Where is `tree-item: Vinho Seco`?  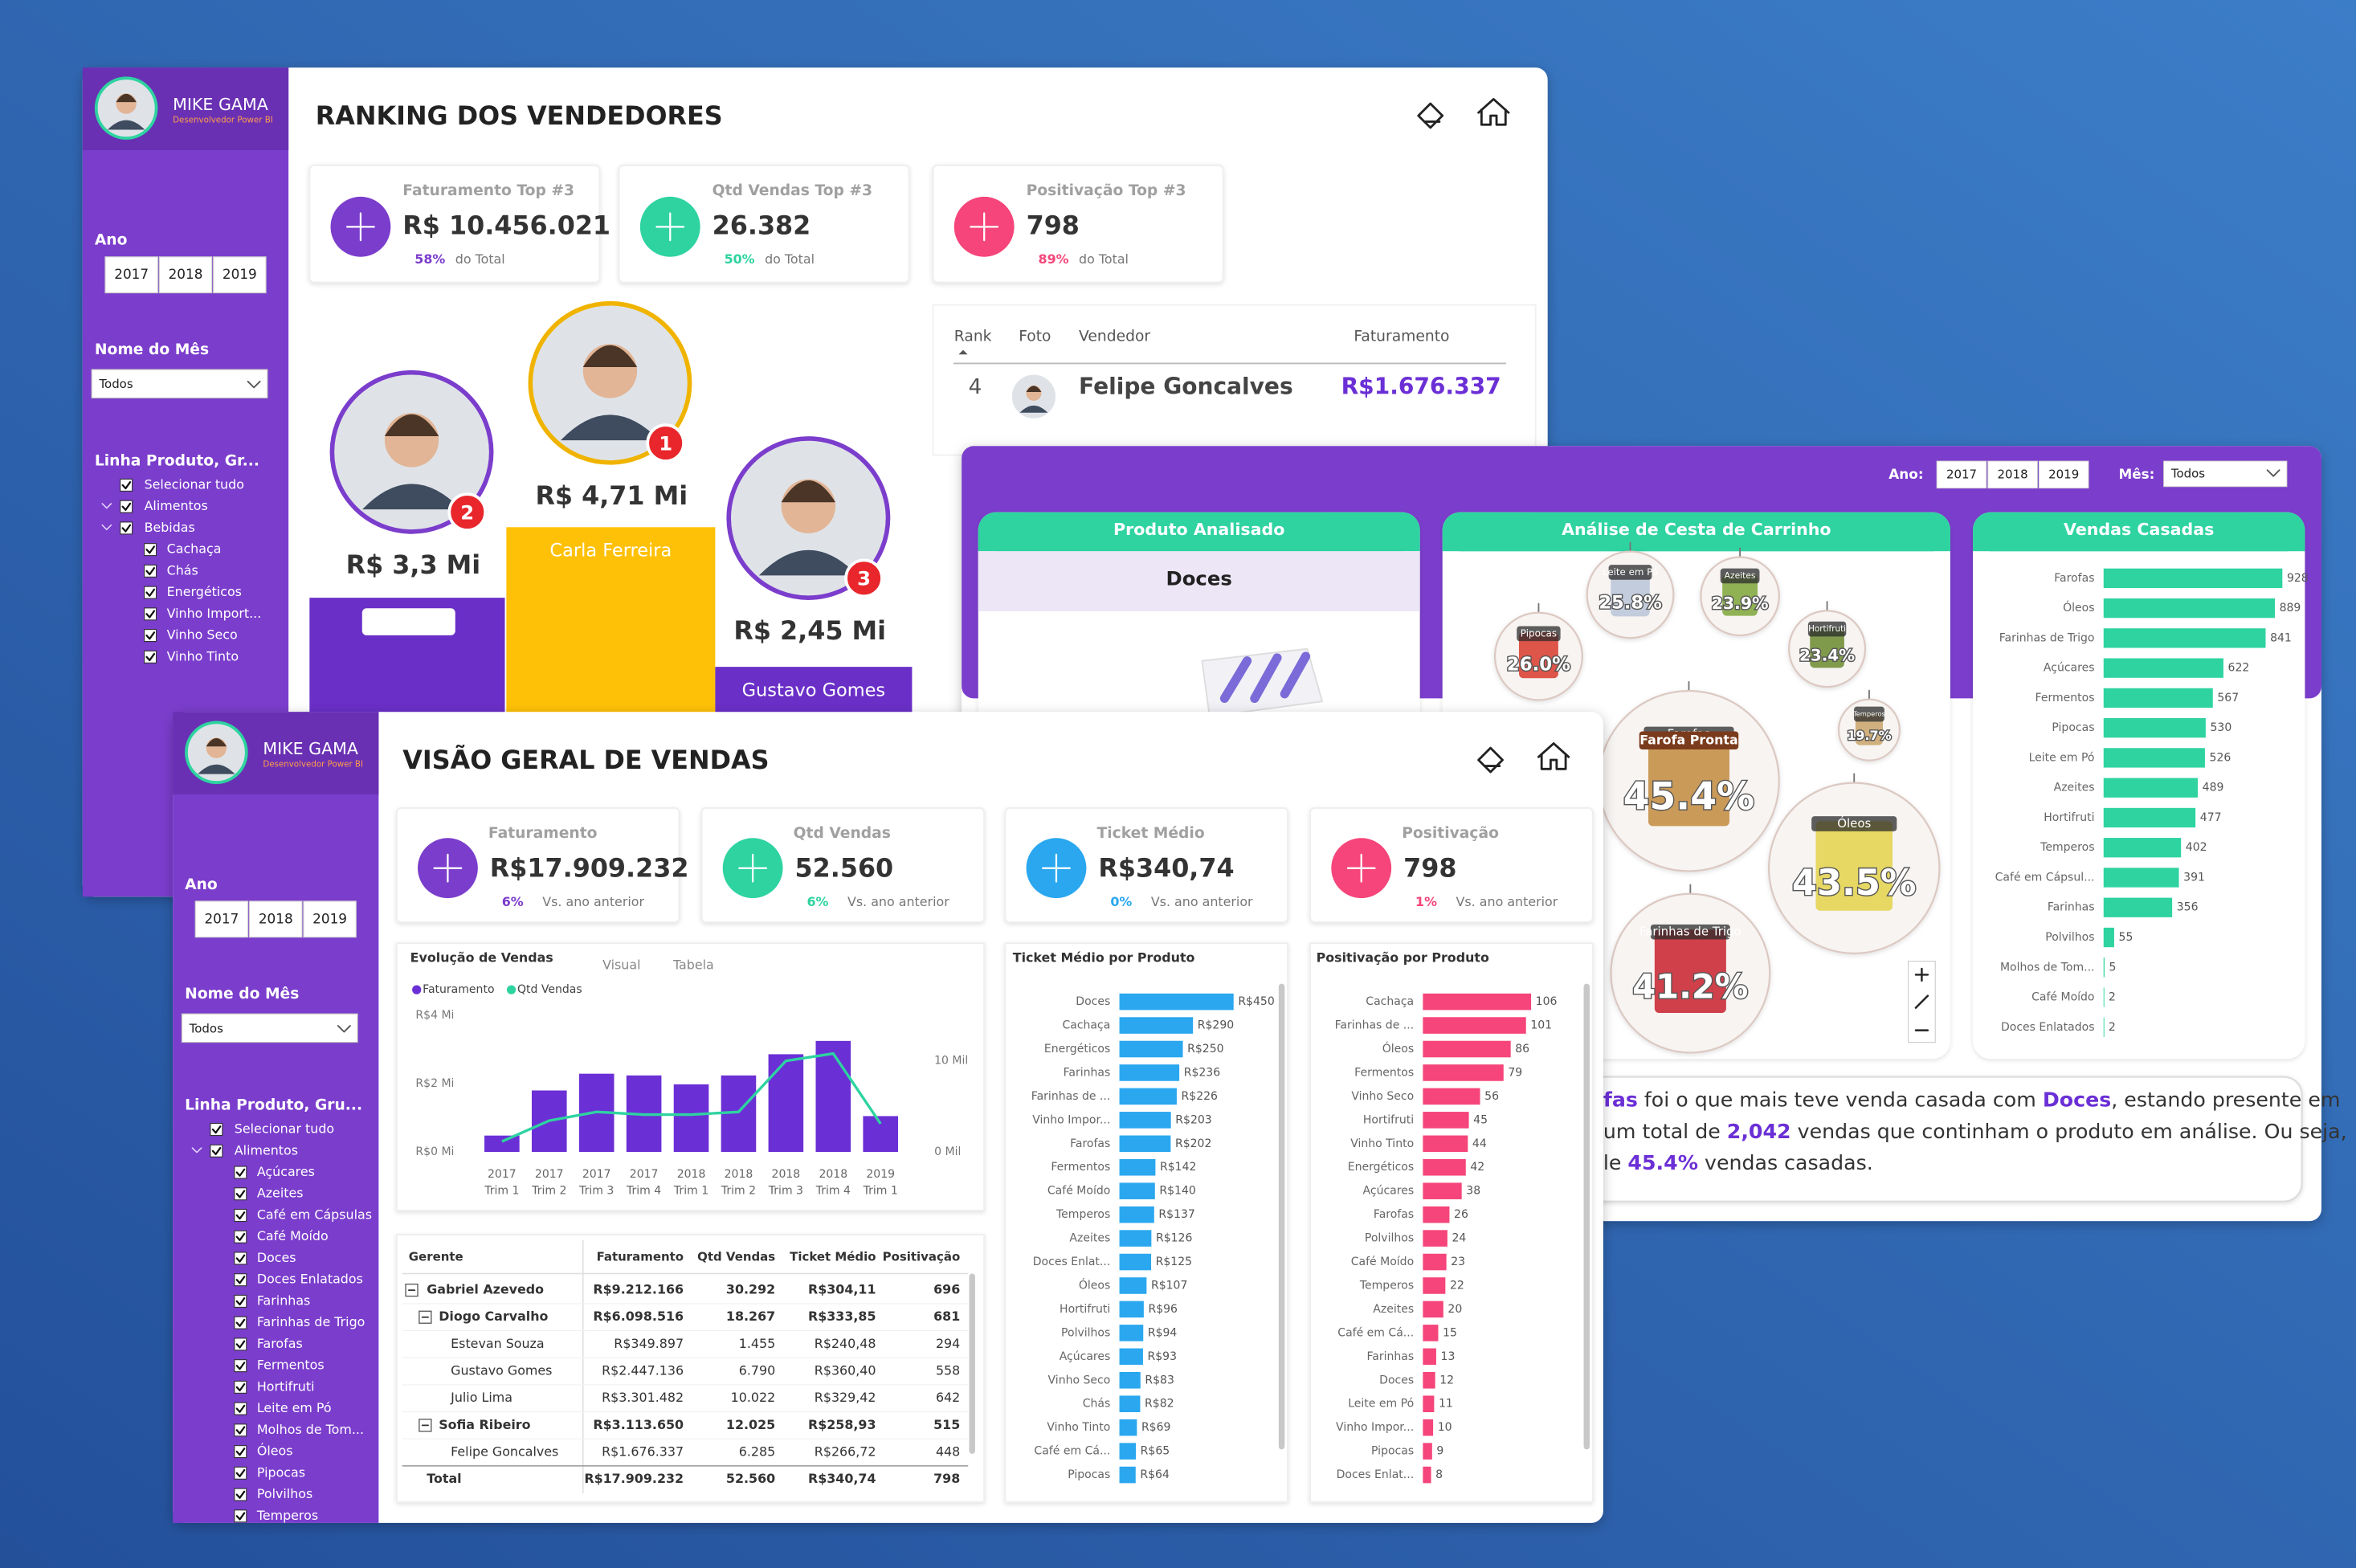
tree-item: Vinho Seco is located at coordinates (202, 635).